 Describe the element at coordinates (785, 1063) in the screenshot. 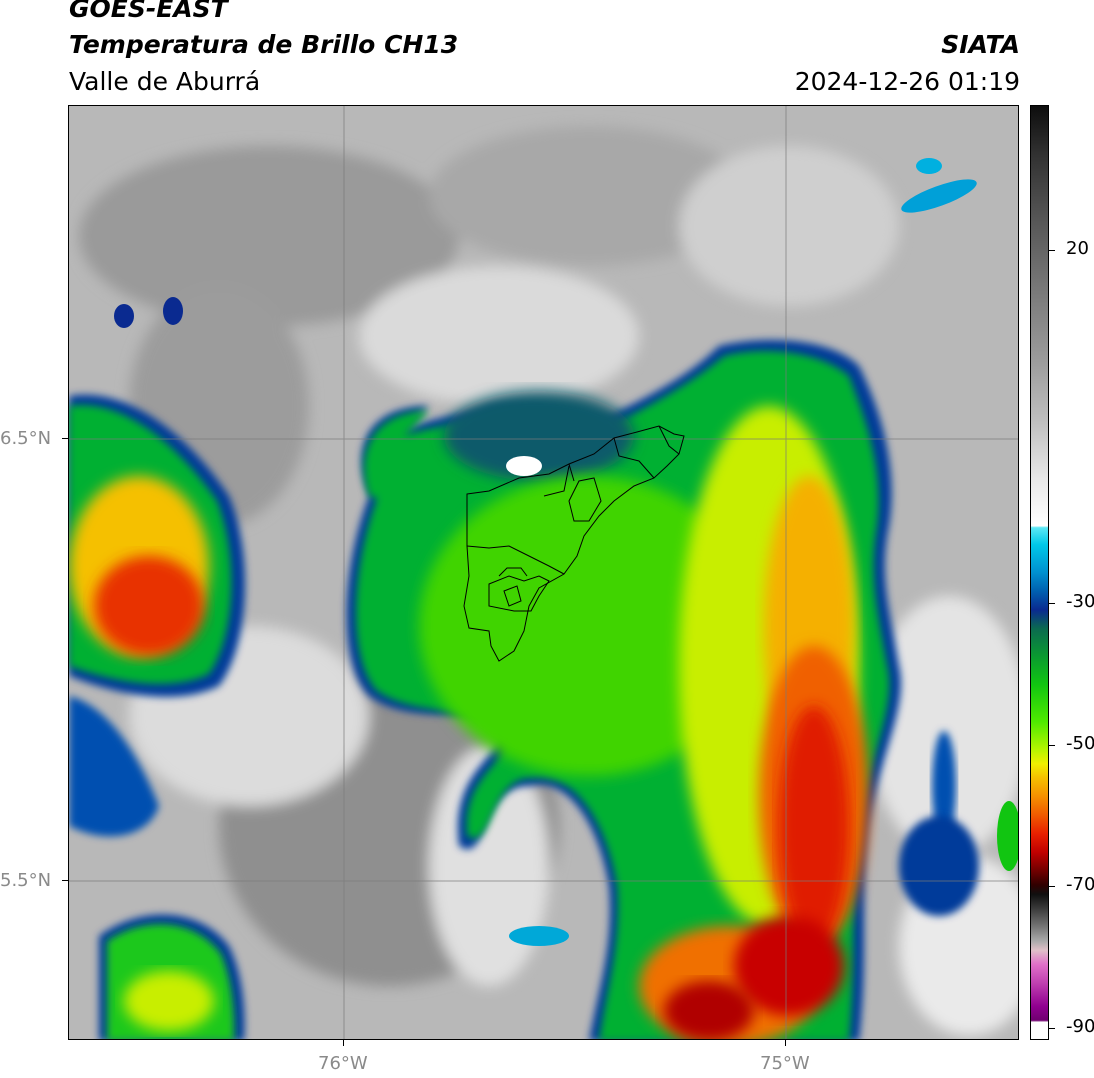

I see `lon-label-75: 75°W` at that location.